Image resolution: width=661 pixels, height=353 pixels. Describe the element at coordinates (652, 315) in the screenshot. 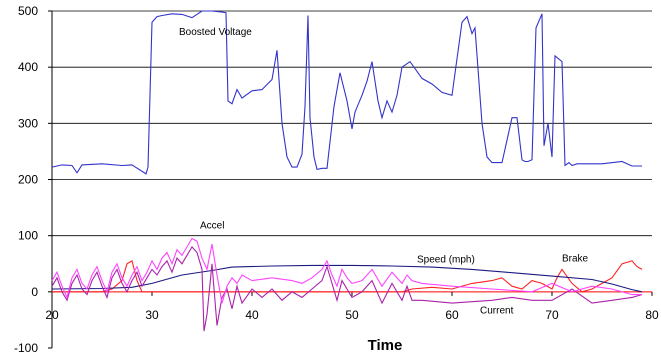

I see `x-tick-label-80: 80` at that location.